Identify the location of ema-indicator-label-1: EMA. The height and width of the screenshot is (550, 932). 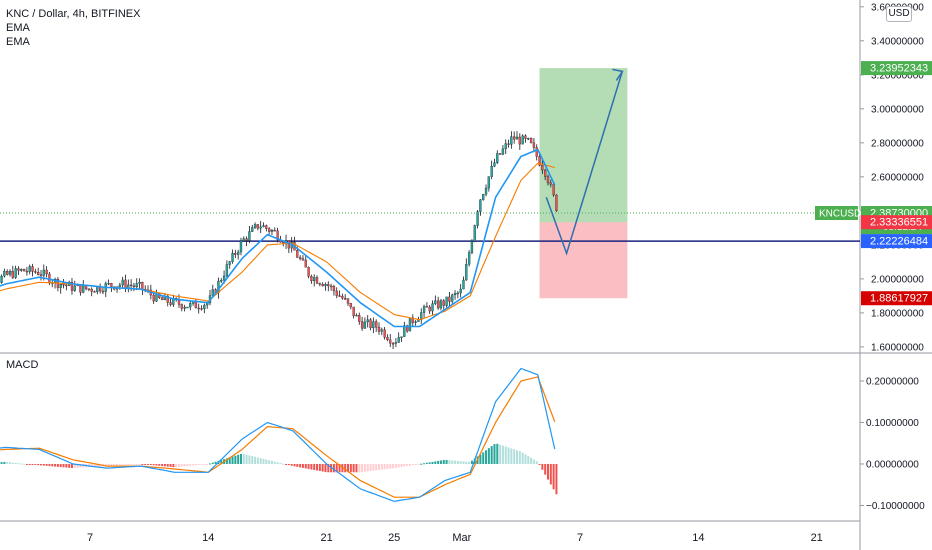
(18, 28).